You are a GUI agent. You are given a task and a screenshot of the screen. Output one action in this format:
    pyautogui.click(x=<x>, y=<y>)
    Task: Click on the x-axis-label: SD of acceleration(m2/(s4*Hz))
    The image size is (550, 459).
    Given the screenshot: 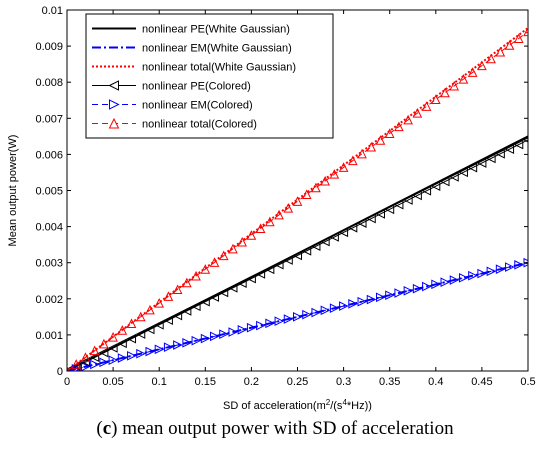 What is the action you would take?
    pyautogui.click(x=297, y=405)
    